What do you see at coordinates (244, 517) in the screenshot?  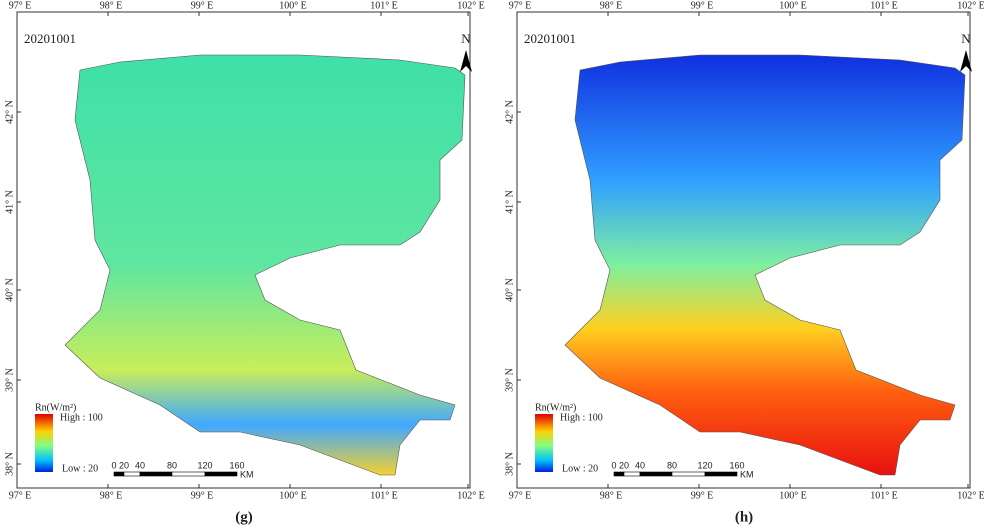 I see `panel-caption: (g)` at bounding box center [244, 517].